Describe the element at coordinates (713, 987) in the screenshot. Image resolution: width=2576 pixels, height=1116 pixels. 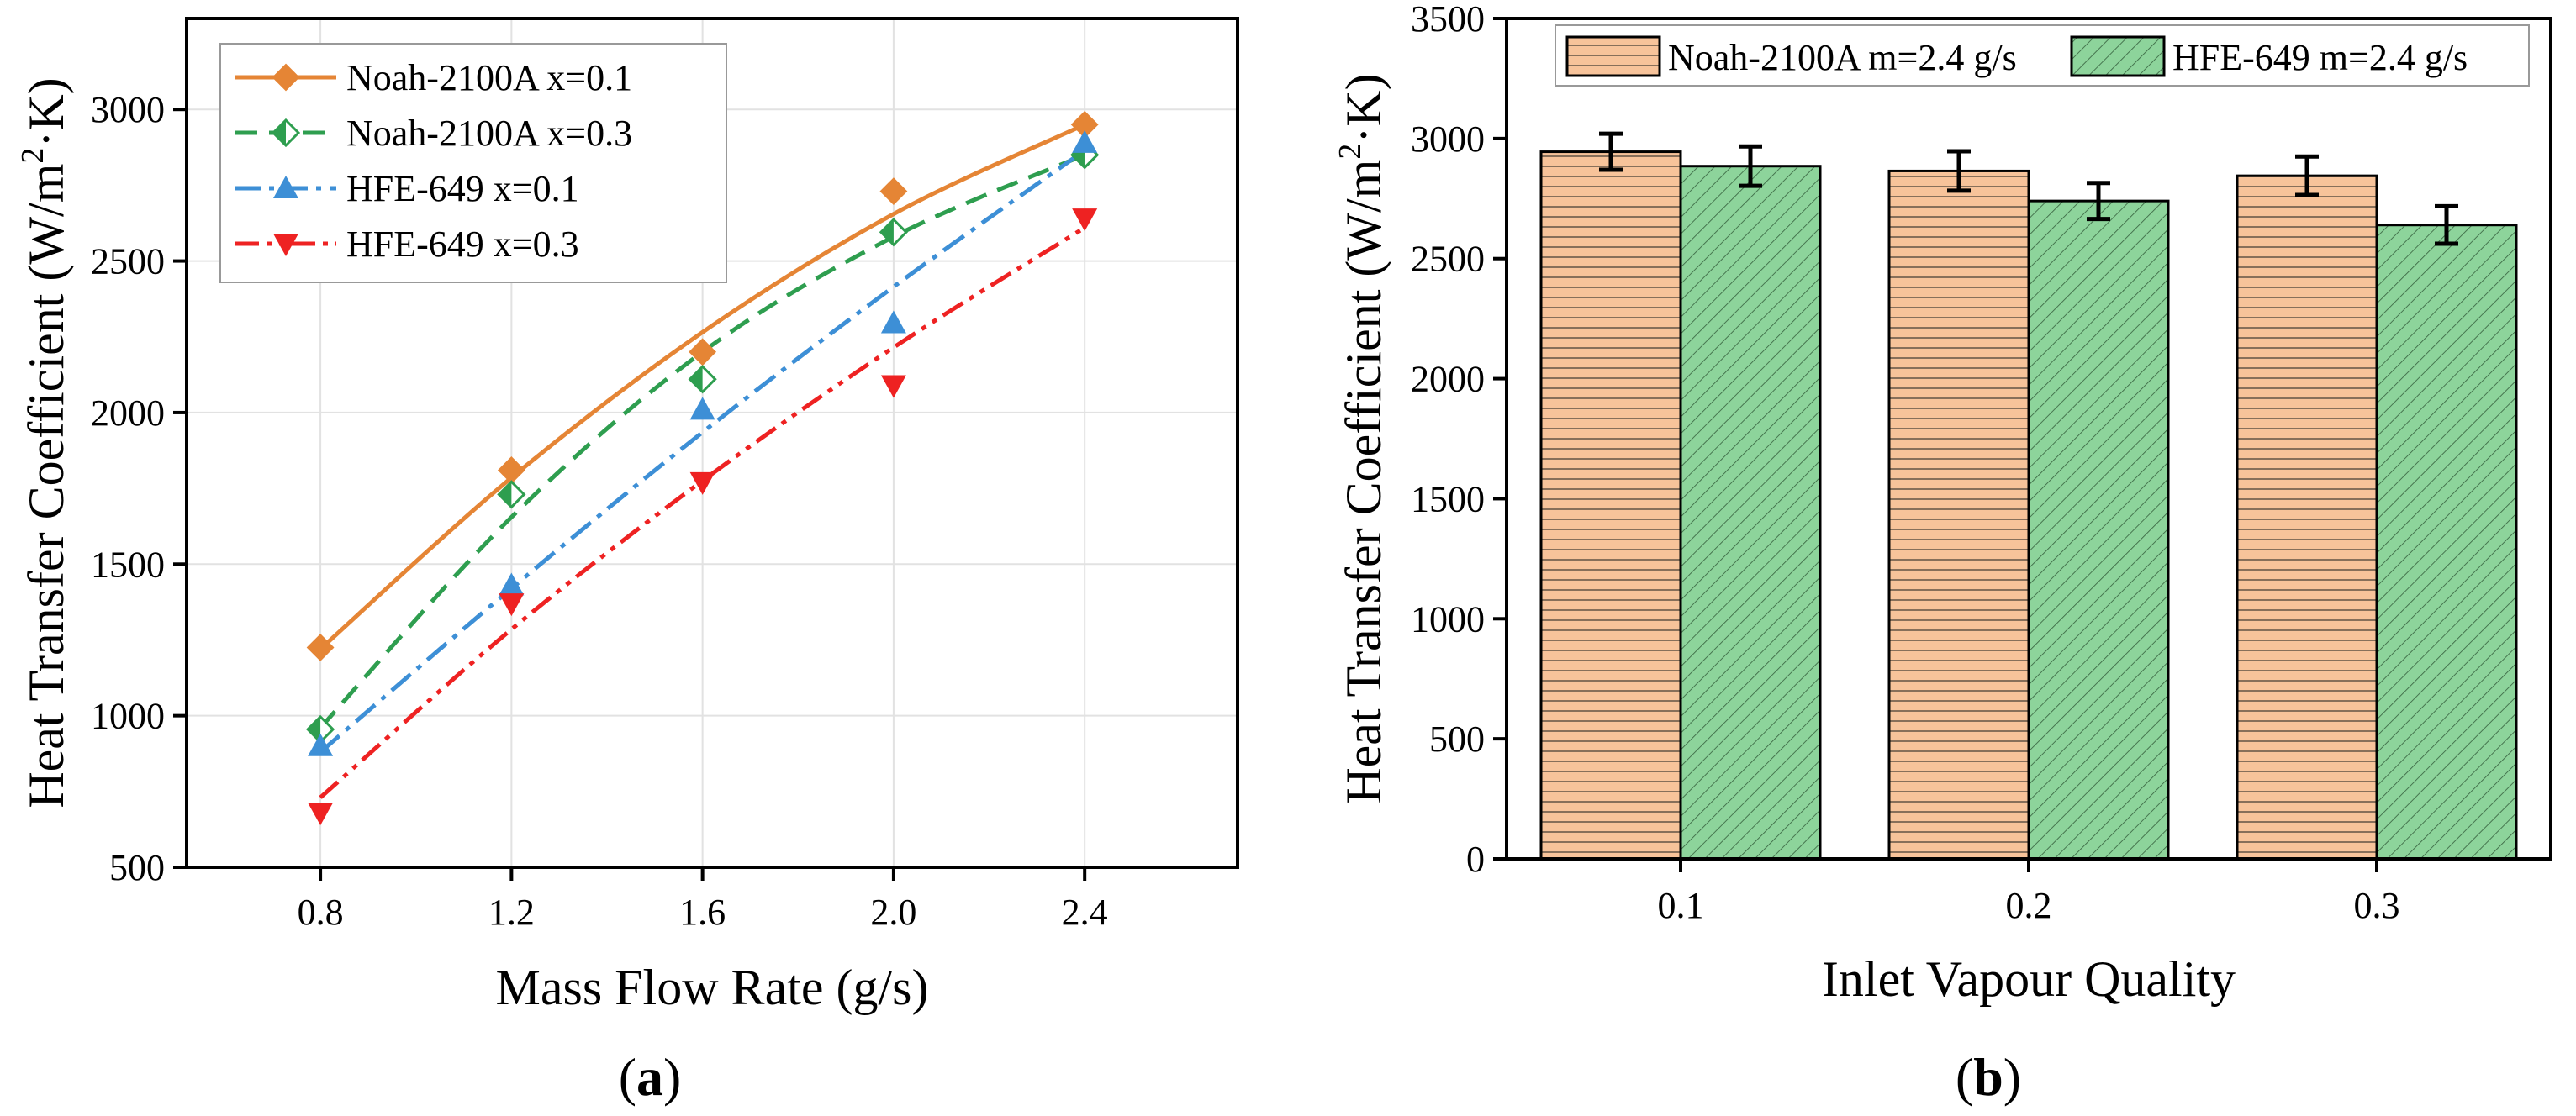
I see `a-x-axis-label: Mass Flow Rate (g/s)` at that location.